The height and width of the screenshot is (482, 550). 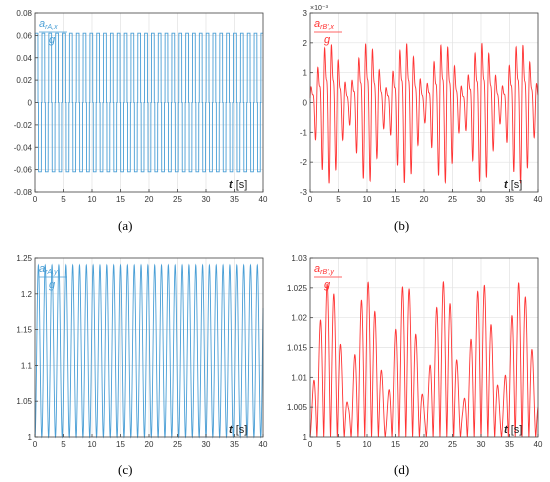 I want to click on y-tick-label: 1.25, so click(x=24, y=258).